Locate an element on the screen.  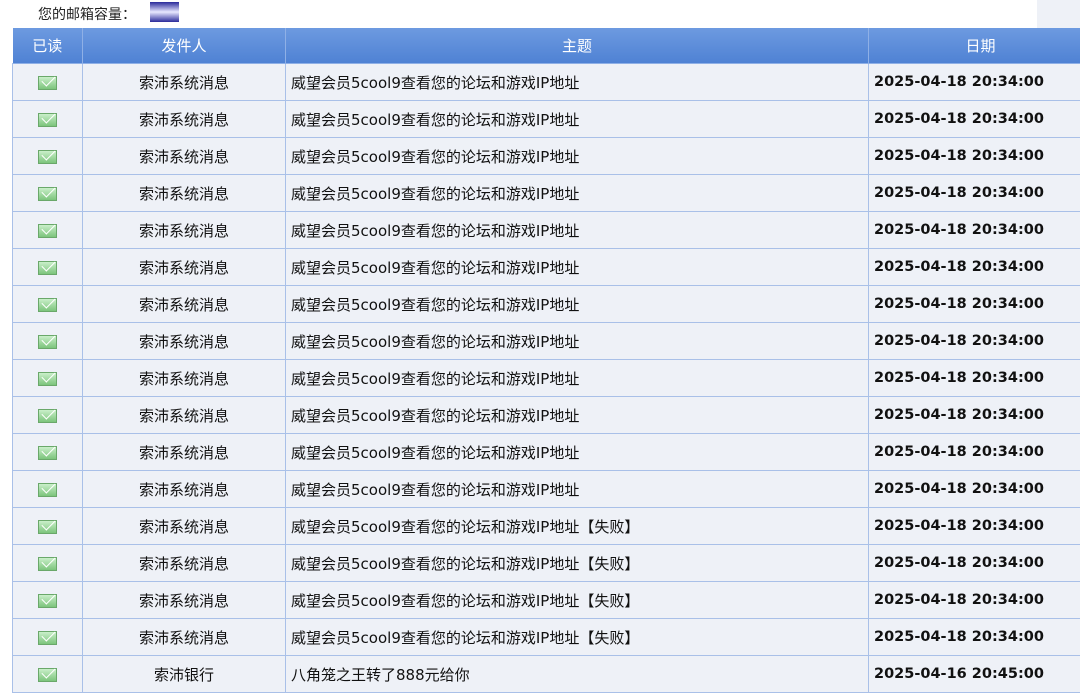
sender-cell: 索沛银行 is located at coordinates (184, 674).